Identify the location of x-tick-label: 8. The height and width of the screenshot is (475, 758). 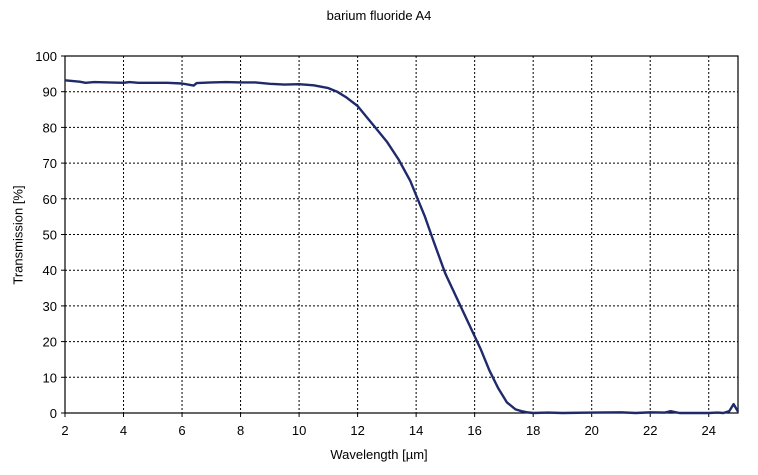
(240, 430).